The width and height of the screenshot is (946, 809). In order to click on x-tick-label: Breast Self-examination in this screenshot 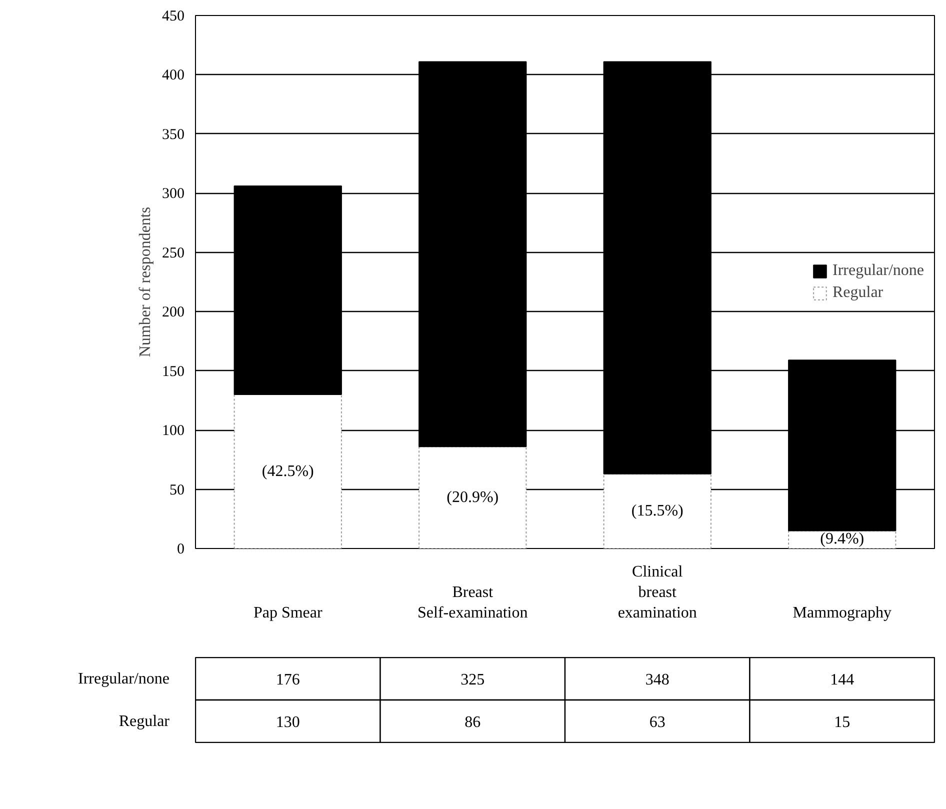, I will do `click(473, 603)`.